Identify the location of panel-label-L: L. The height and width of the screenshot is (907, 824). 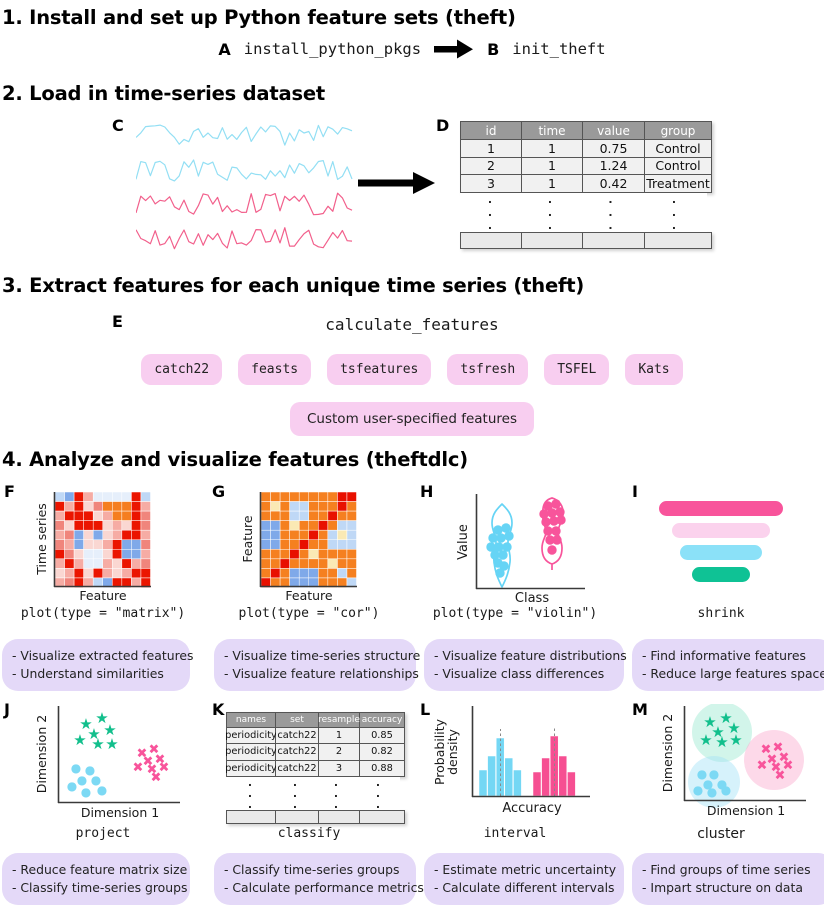
(425, 709).